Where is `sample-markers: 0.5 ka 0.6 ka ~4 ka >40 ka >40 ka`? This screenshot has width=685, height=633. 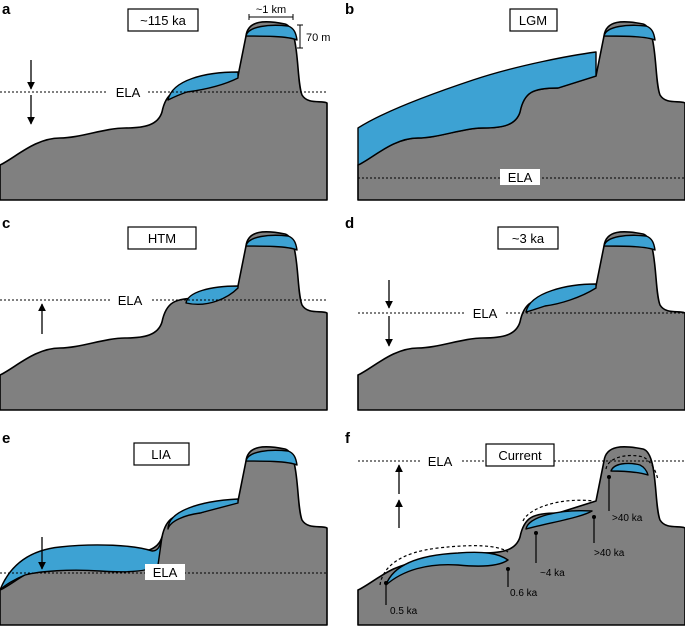 sample-markers: 0.5 ka 0.6 ka ~4 ka >40 ka >40 ka is located at coordinates (513, 546).